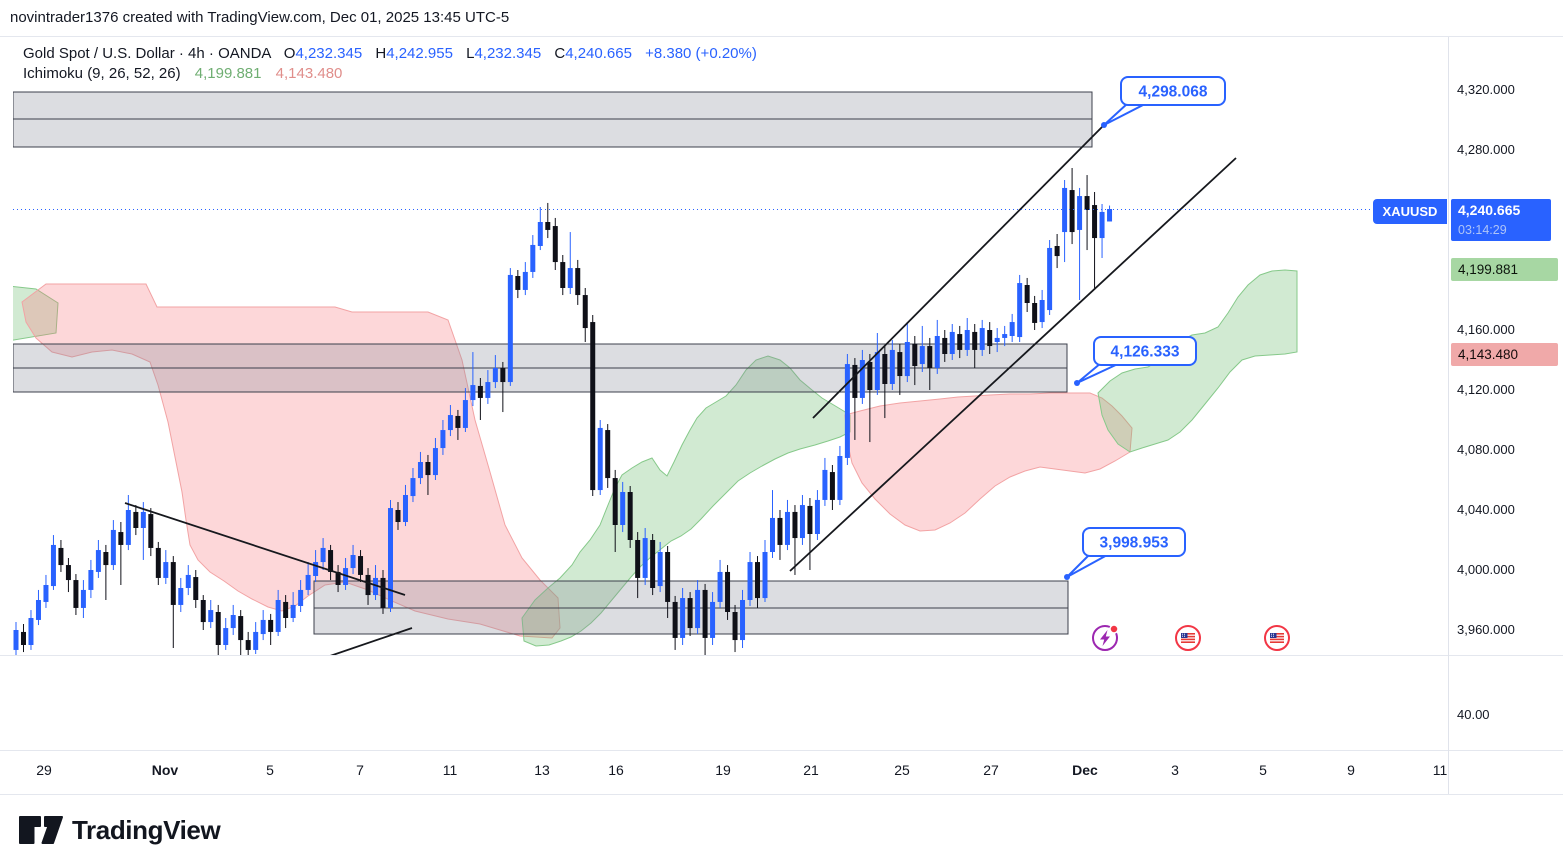 This screenshot has height=868, width=1563. I want to click on time-tick-label: Dec, so click(1085, 770).